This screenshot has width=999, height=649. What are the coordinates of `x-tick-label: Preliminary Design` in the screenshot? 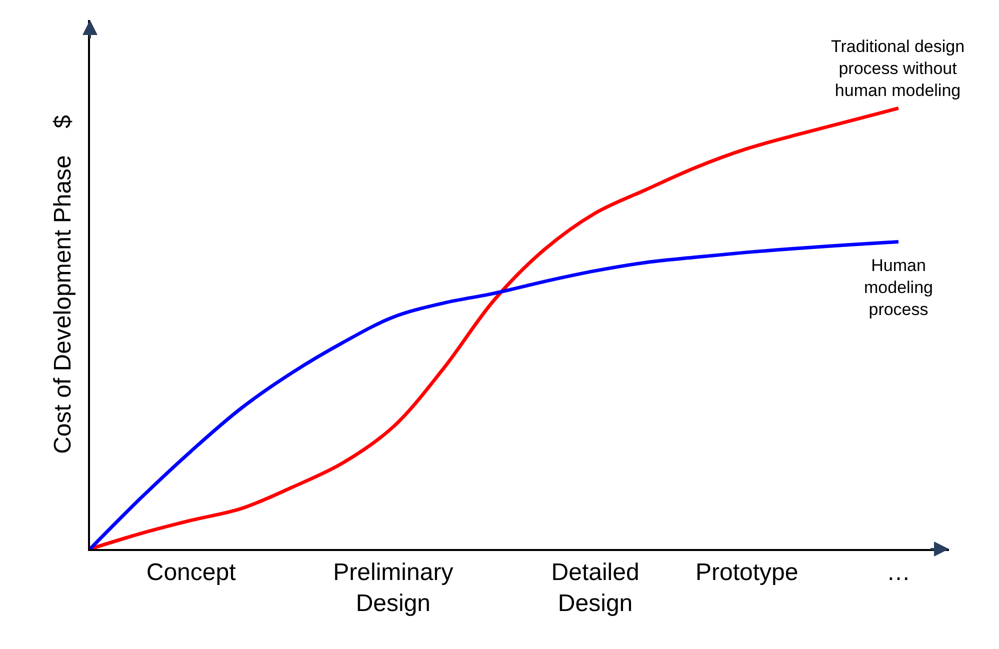 It's located at (393, 587).